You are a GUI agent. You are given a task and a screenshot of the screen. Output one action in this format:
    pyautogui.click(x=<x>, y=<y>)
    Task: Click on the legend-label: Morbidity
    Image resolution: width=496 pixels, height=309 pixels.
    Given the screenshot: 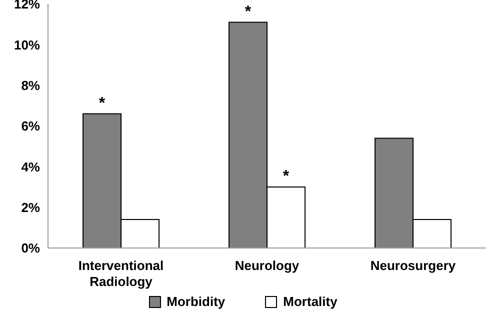 What is the action you would take?
    pyautogui.click(x=196, y=301)
    